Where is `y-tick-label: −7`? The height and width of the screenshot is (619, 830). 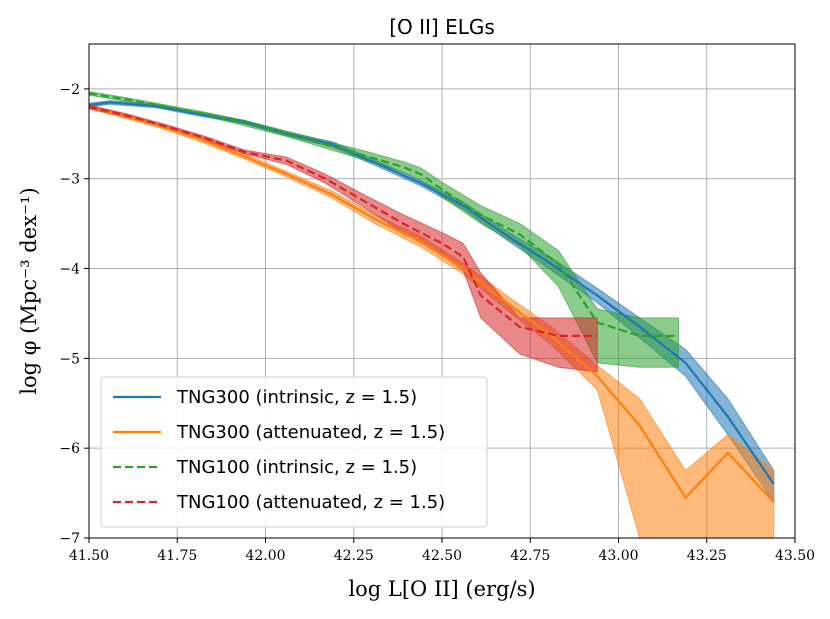
y-tick-label: −7 is located at coordinates (69, 539).